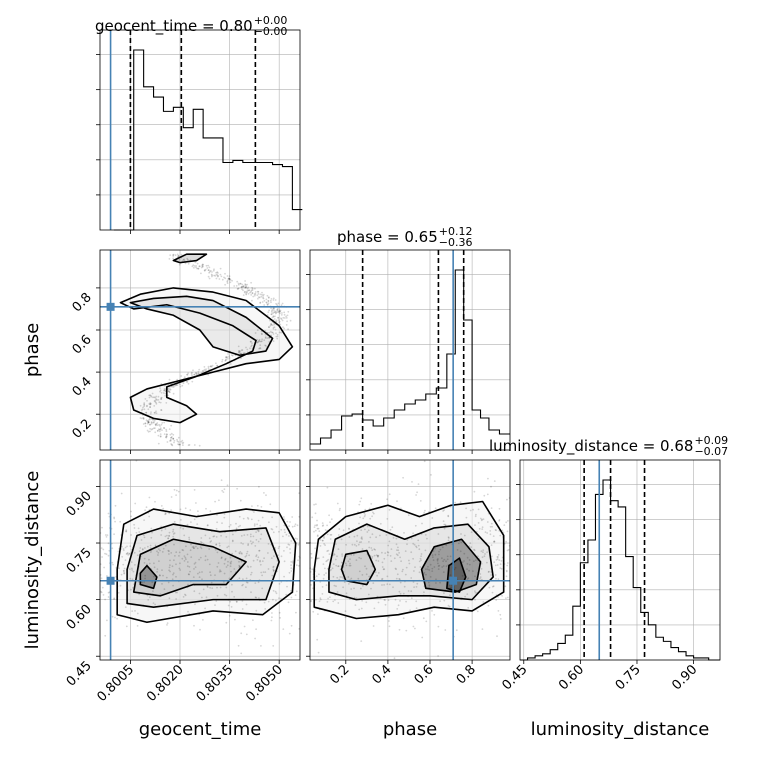  Describe the element at coordinates (82, 428) in the screenshot. I see `ytick-label-phase-0: 0.2` at that location.